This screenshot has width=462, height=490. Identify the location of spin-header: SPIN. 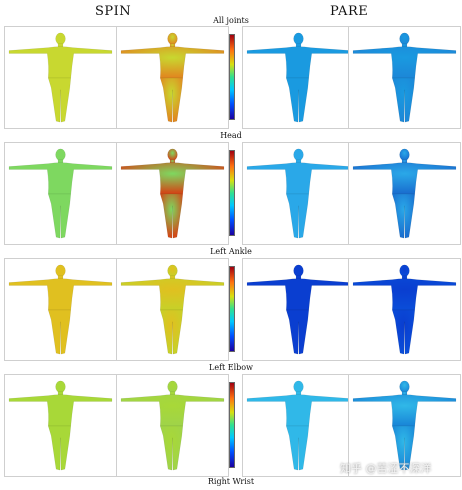
(113, 11).